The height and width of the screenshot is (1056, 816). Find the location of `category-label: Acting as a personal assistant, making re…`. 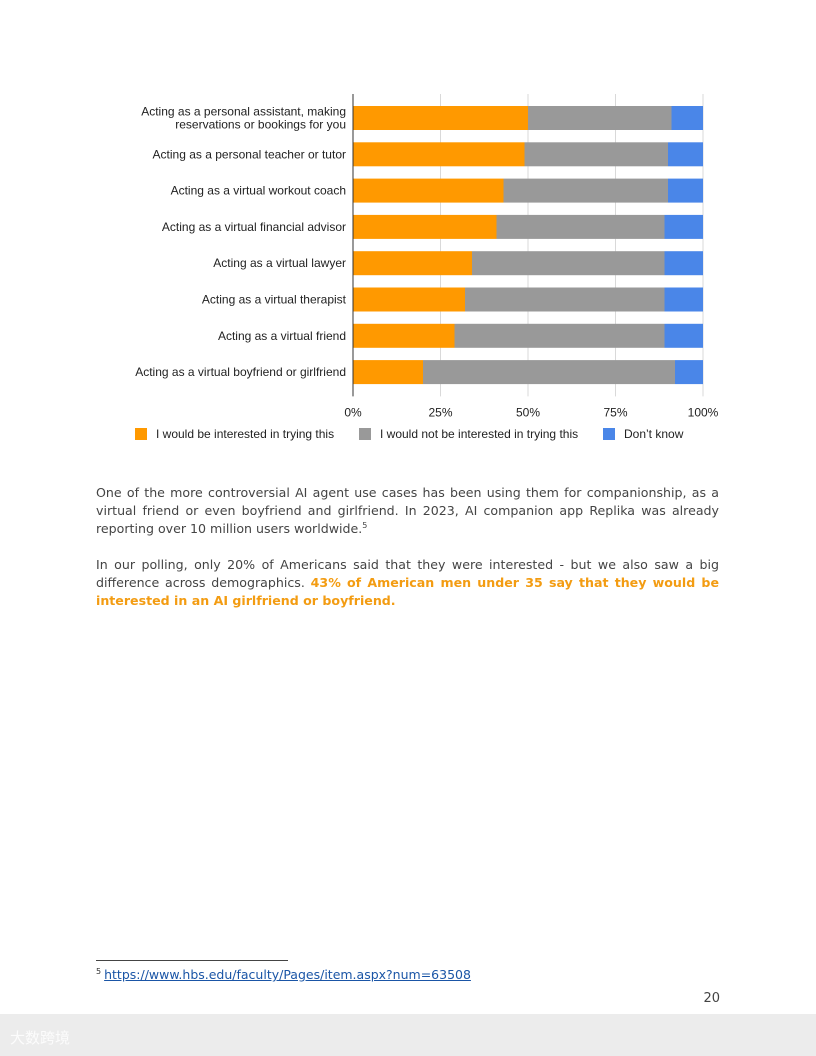

category-label: Acting as a personal assistant, making re… is located at coordinates (243, 118).